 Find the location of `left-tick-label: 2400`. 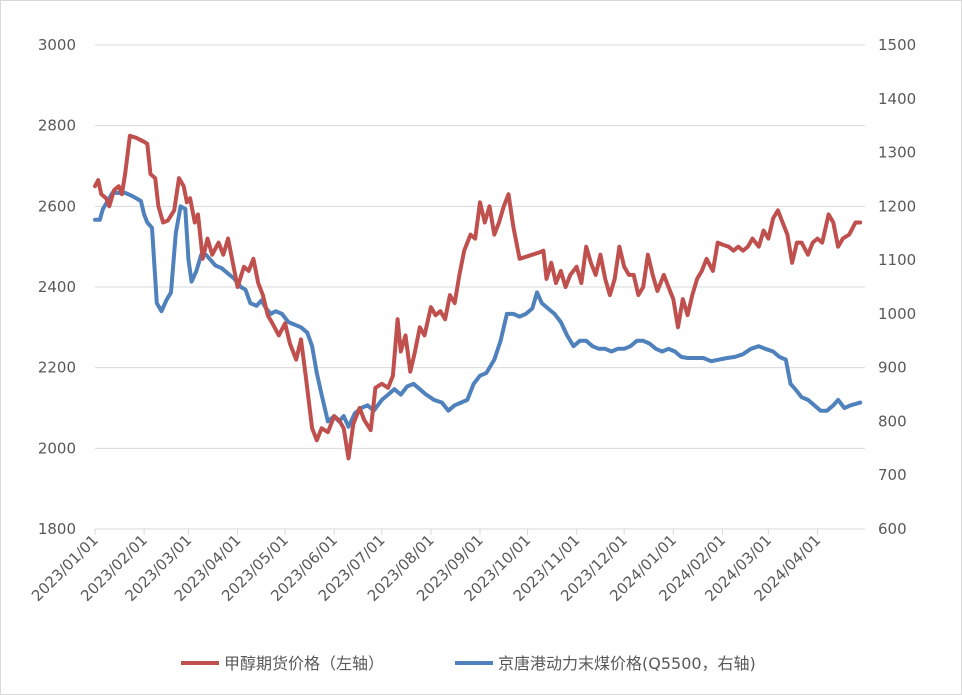

left-tick-label: 2400 is located at coordinates (57, 287).